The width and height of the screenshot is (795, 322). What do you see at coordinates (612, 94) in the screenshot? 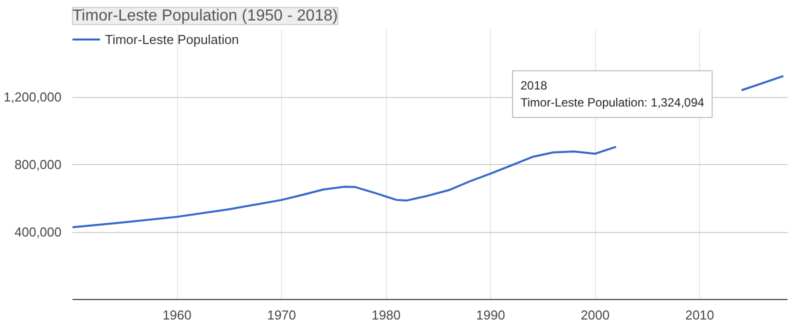
I see `annotation: 2018 Timor-Leste Population: 1,324,094` at bounding box center [612, 94].